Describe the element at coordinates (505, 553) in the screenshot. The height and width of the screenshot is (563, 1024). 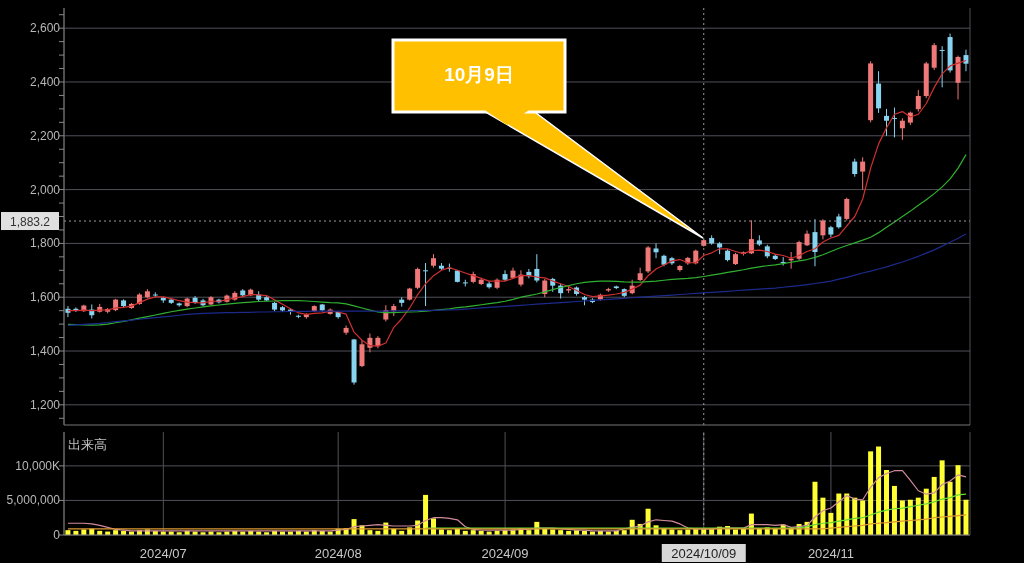
I see `x-tick-label: 2024/09` at that location.